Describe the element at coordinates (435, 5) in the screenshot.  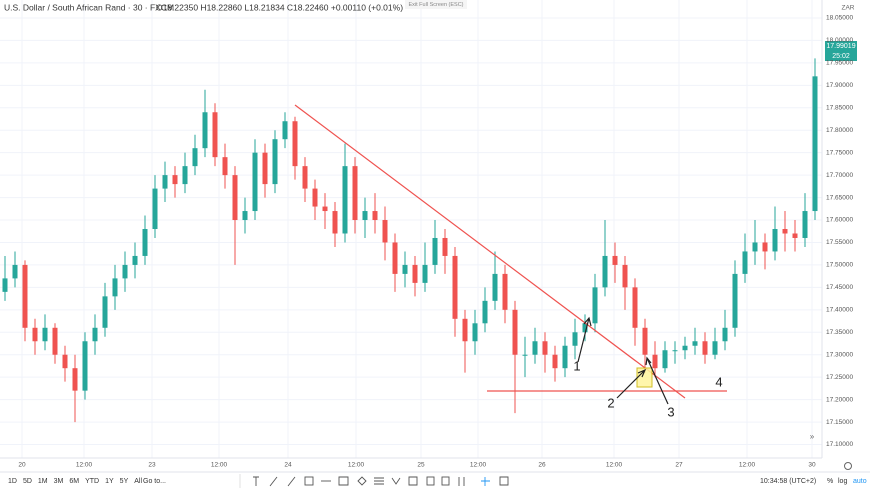
I see `fullscreen-hint: Exit Full Screen (ESC)` at that location.